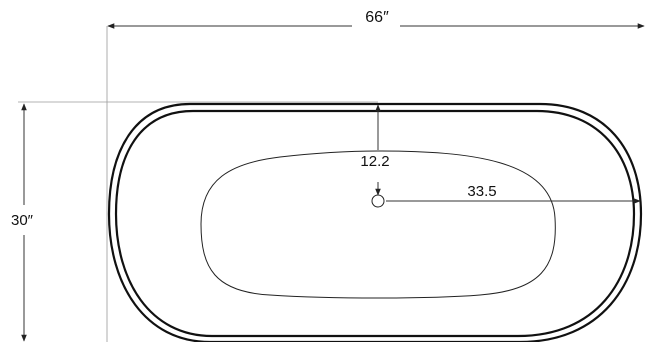  What do you see at coordinates (378, 201) in the screenshot?
I see `drain-icon` at bounding box center [378, 201].